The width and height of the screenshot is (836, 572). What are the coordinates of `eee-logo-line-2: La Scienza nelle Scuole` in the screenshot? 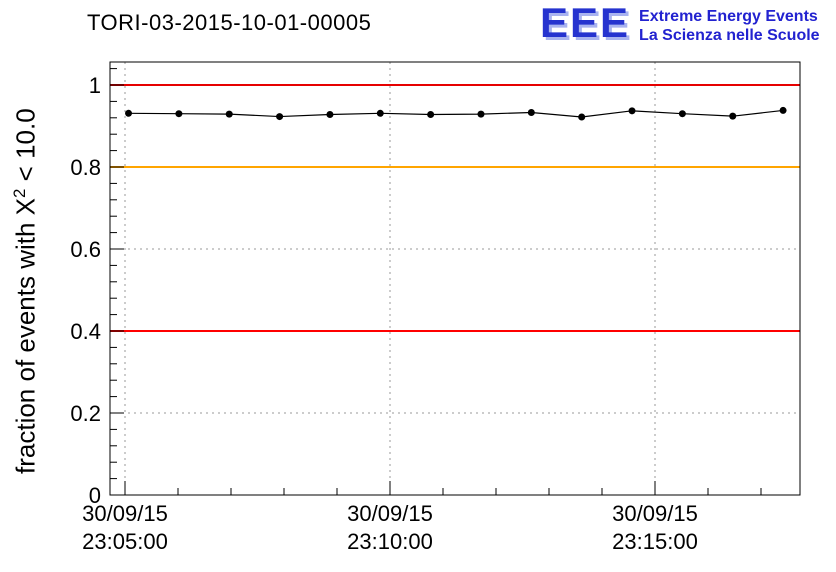 It's located at (729, 35).